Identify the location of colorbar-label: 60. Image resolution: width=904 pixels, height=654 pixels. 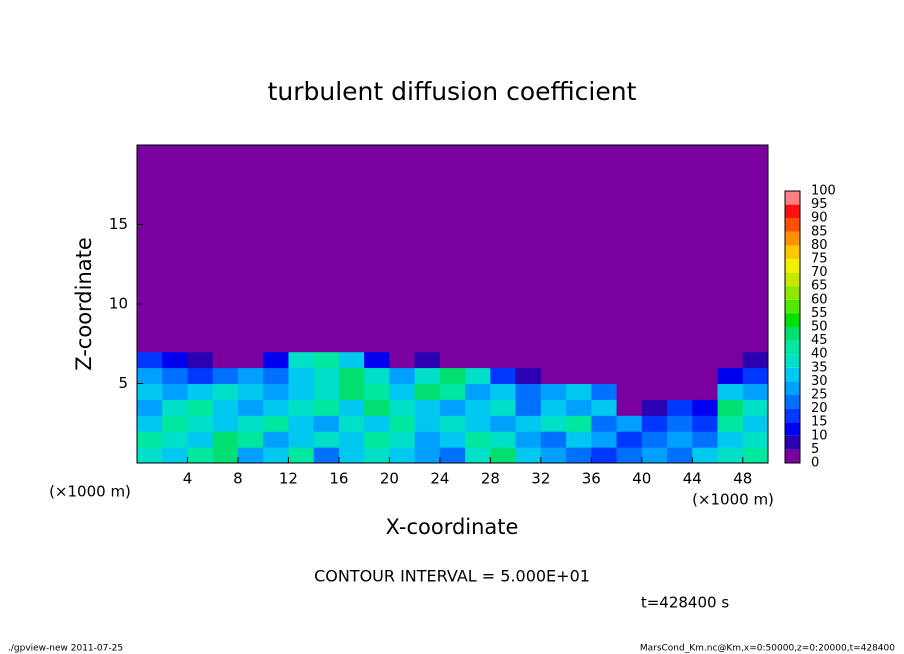
(819, 299).